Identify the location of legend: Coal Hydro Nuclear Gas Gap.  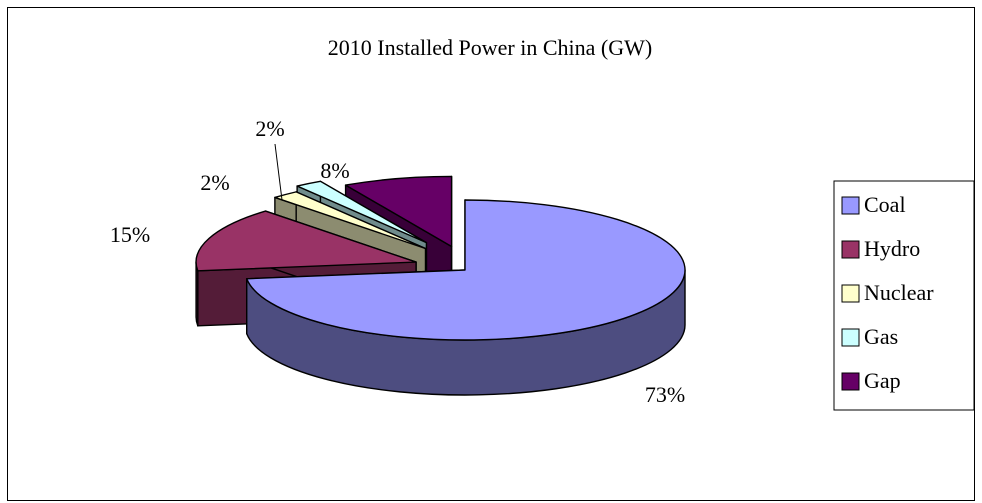
(904, 295).